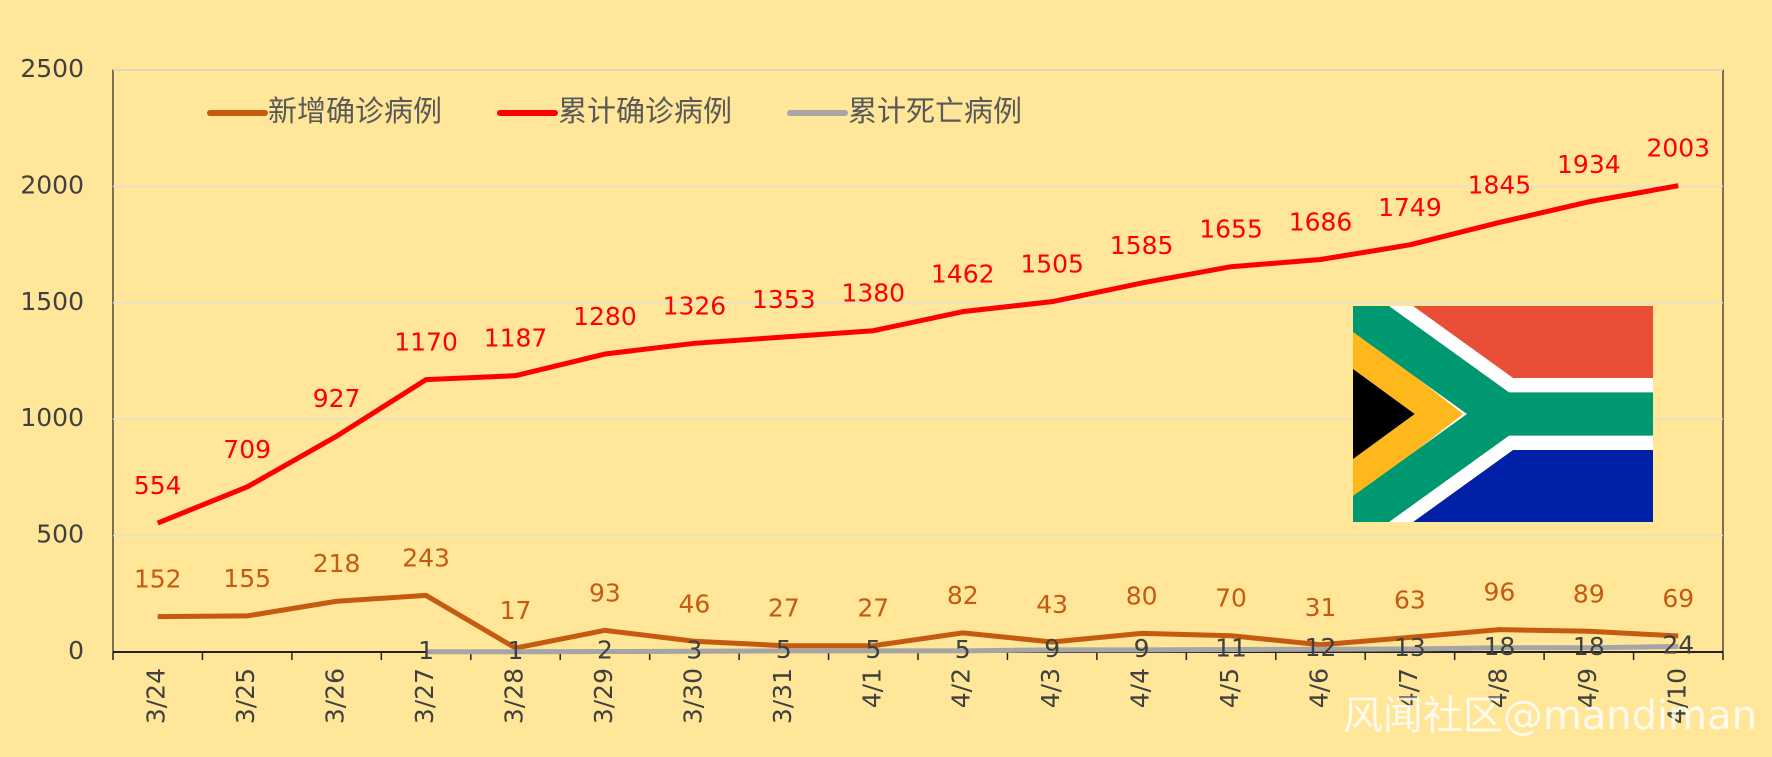 The height and width of the screenshot is (757, 1772). I want to click on y-tick-label: 1000, so click(52, 417).